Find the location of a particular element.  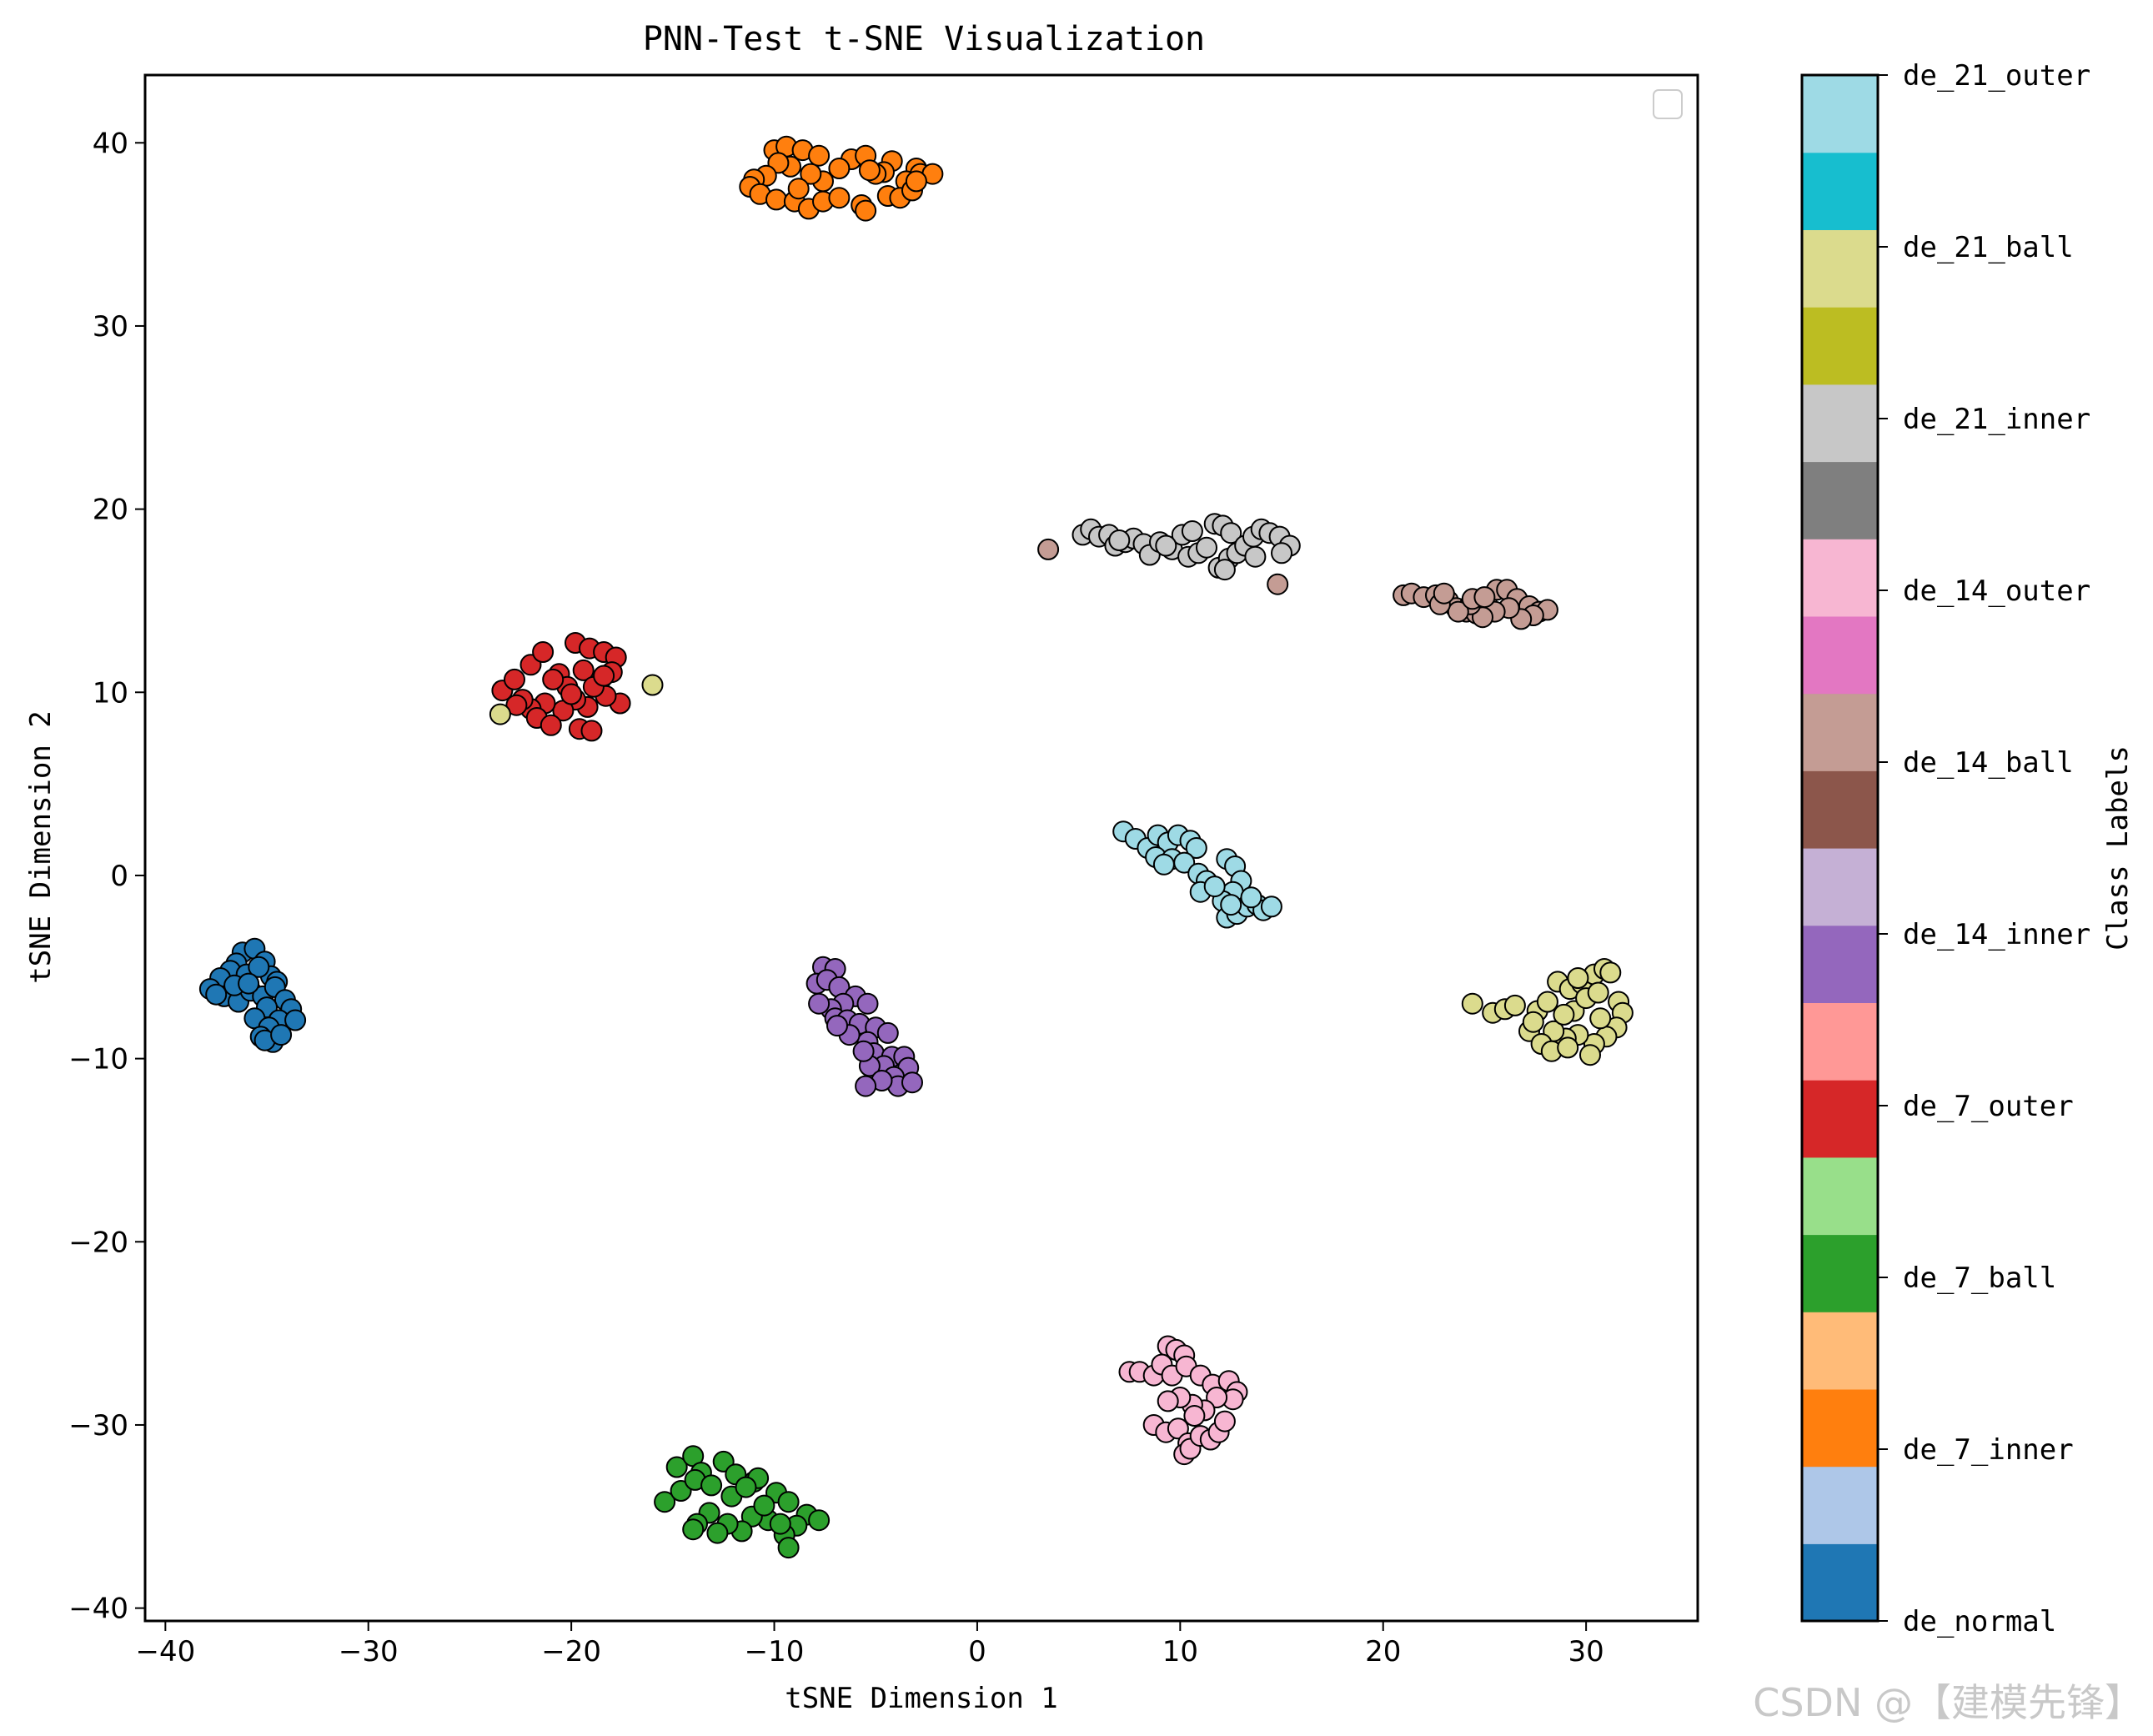

colorbar-tick-label: de_21_inner is located at coordinates (1996, 419).